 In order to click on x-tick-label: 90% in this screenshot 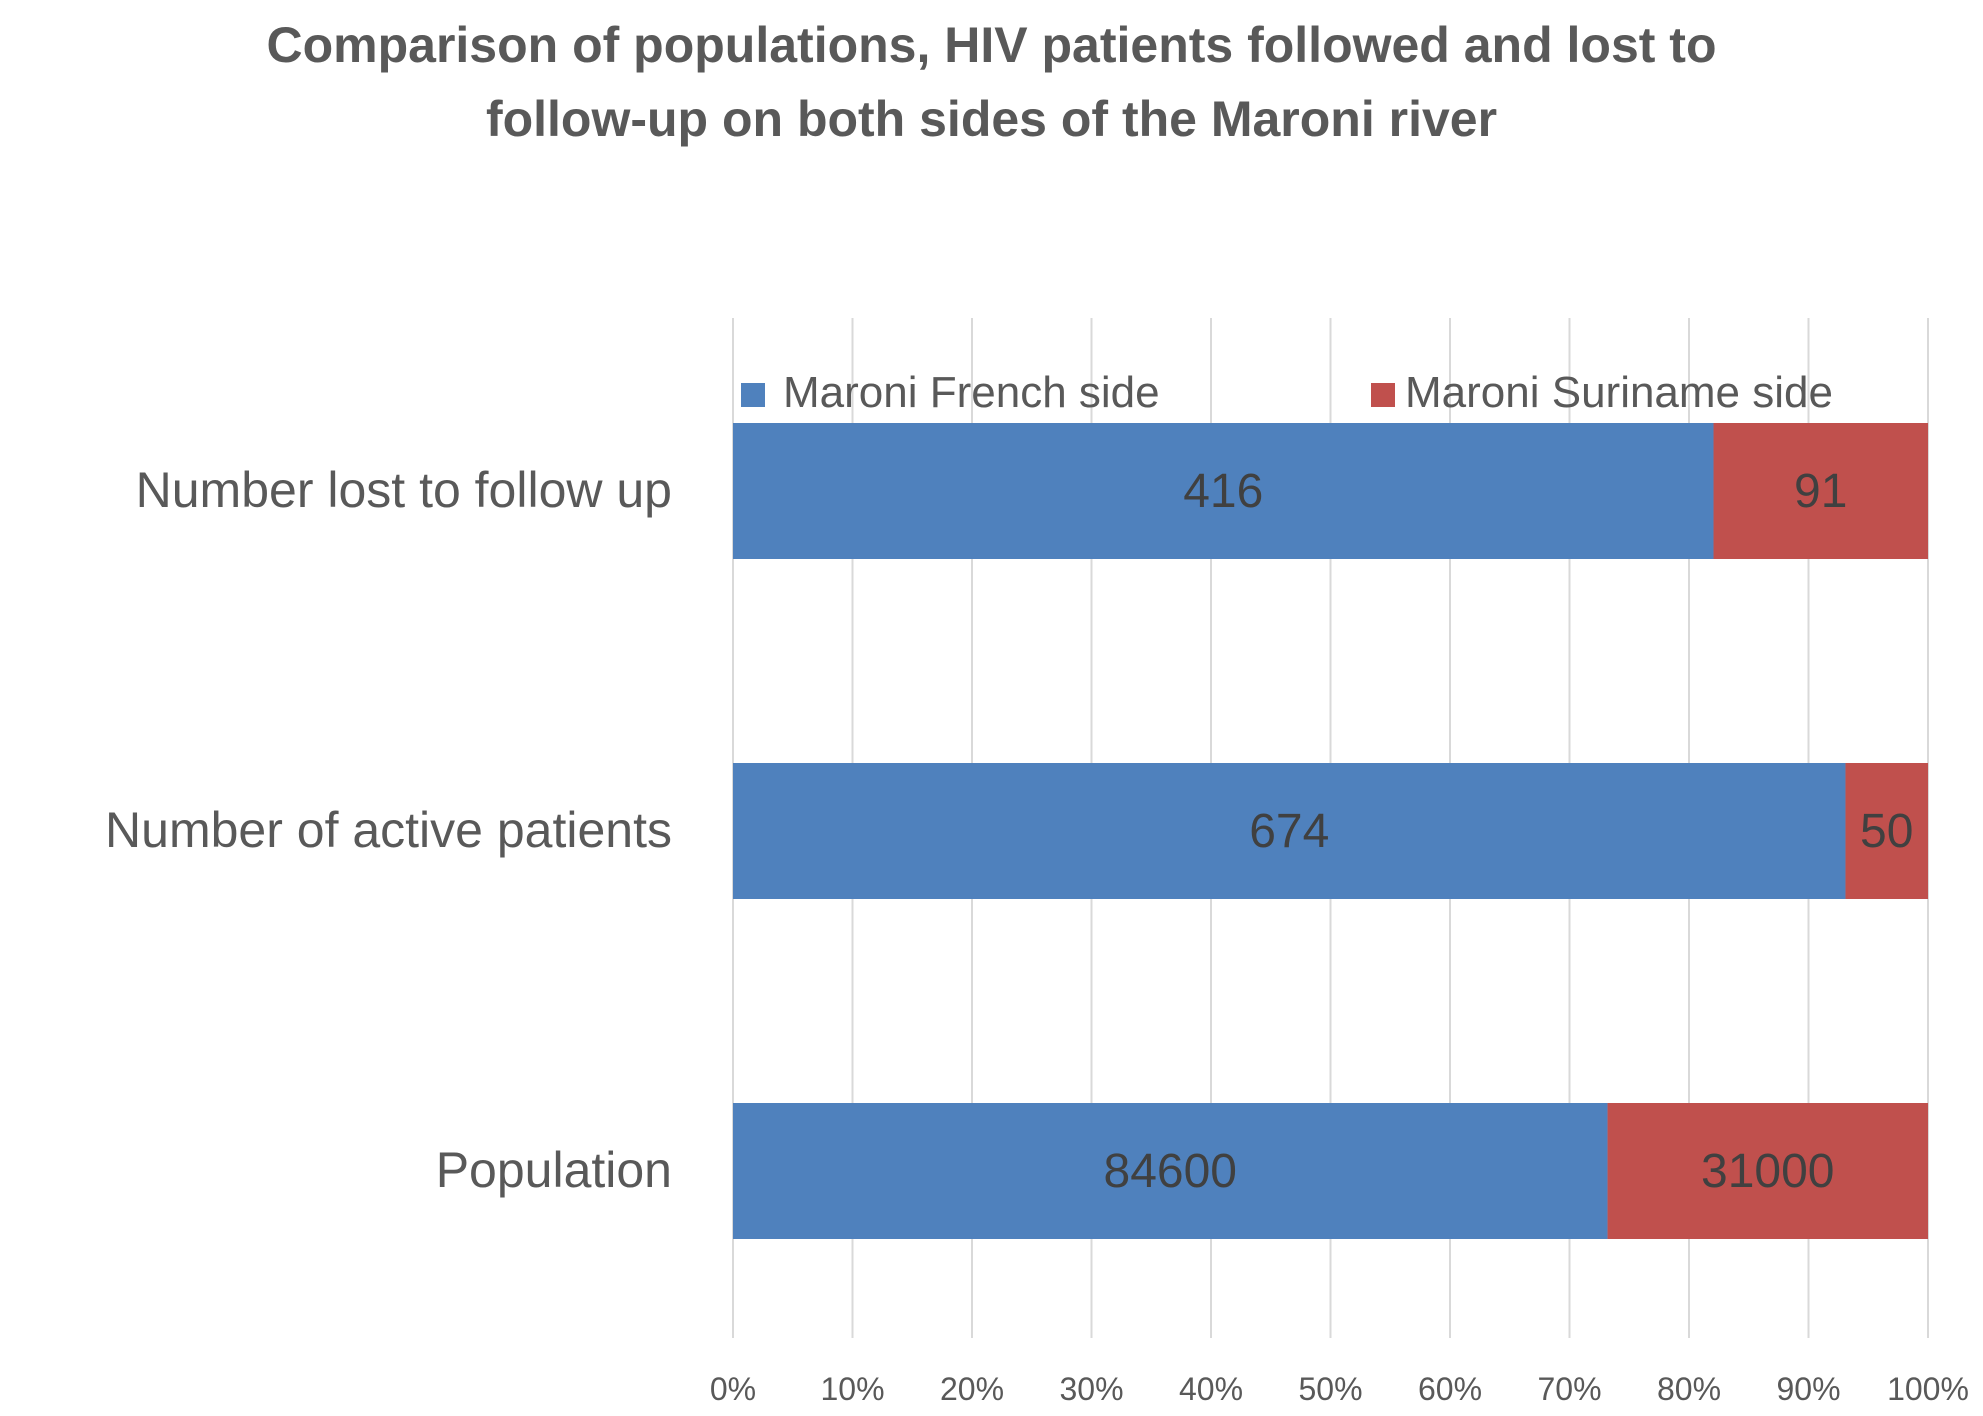, I will do `click(1808, 1389)`.